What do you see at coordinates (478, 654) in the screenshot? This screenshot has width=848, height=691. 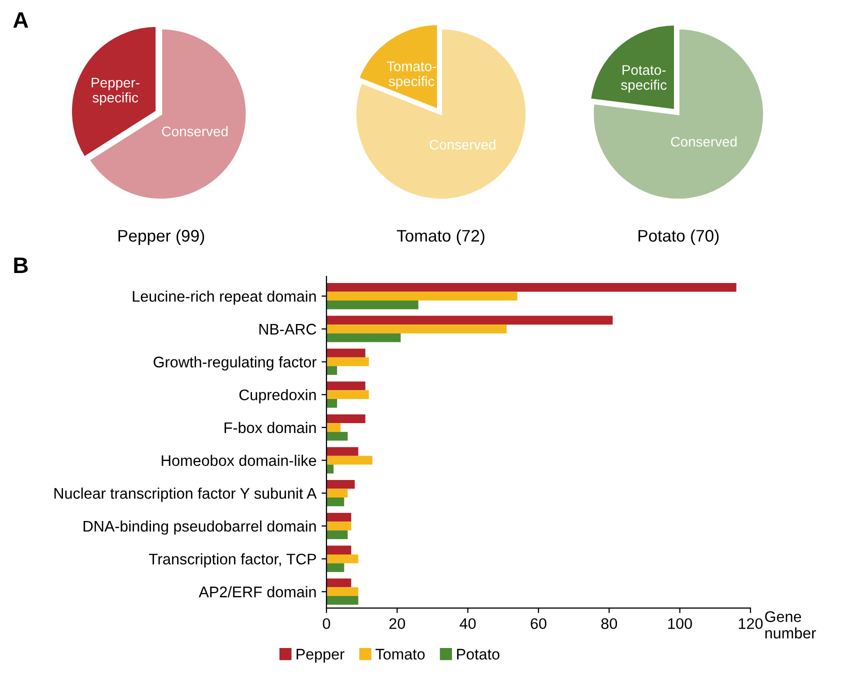 I see `legend-label: Potato` at bounding box center [478, 654].